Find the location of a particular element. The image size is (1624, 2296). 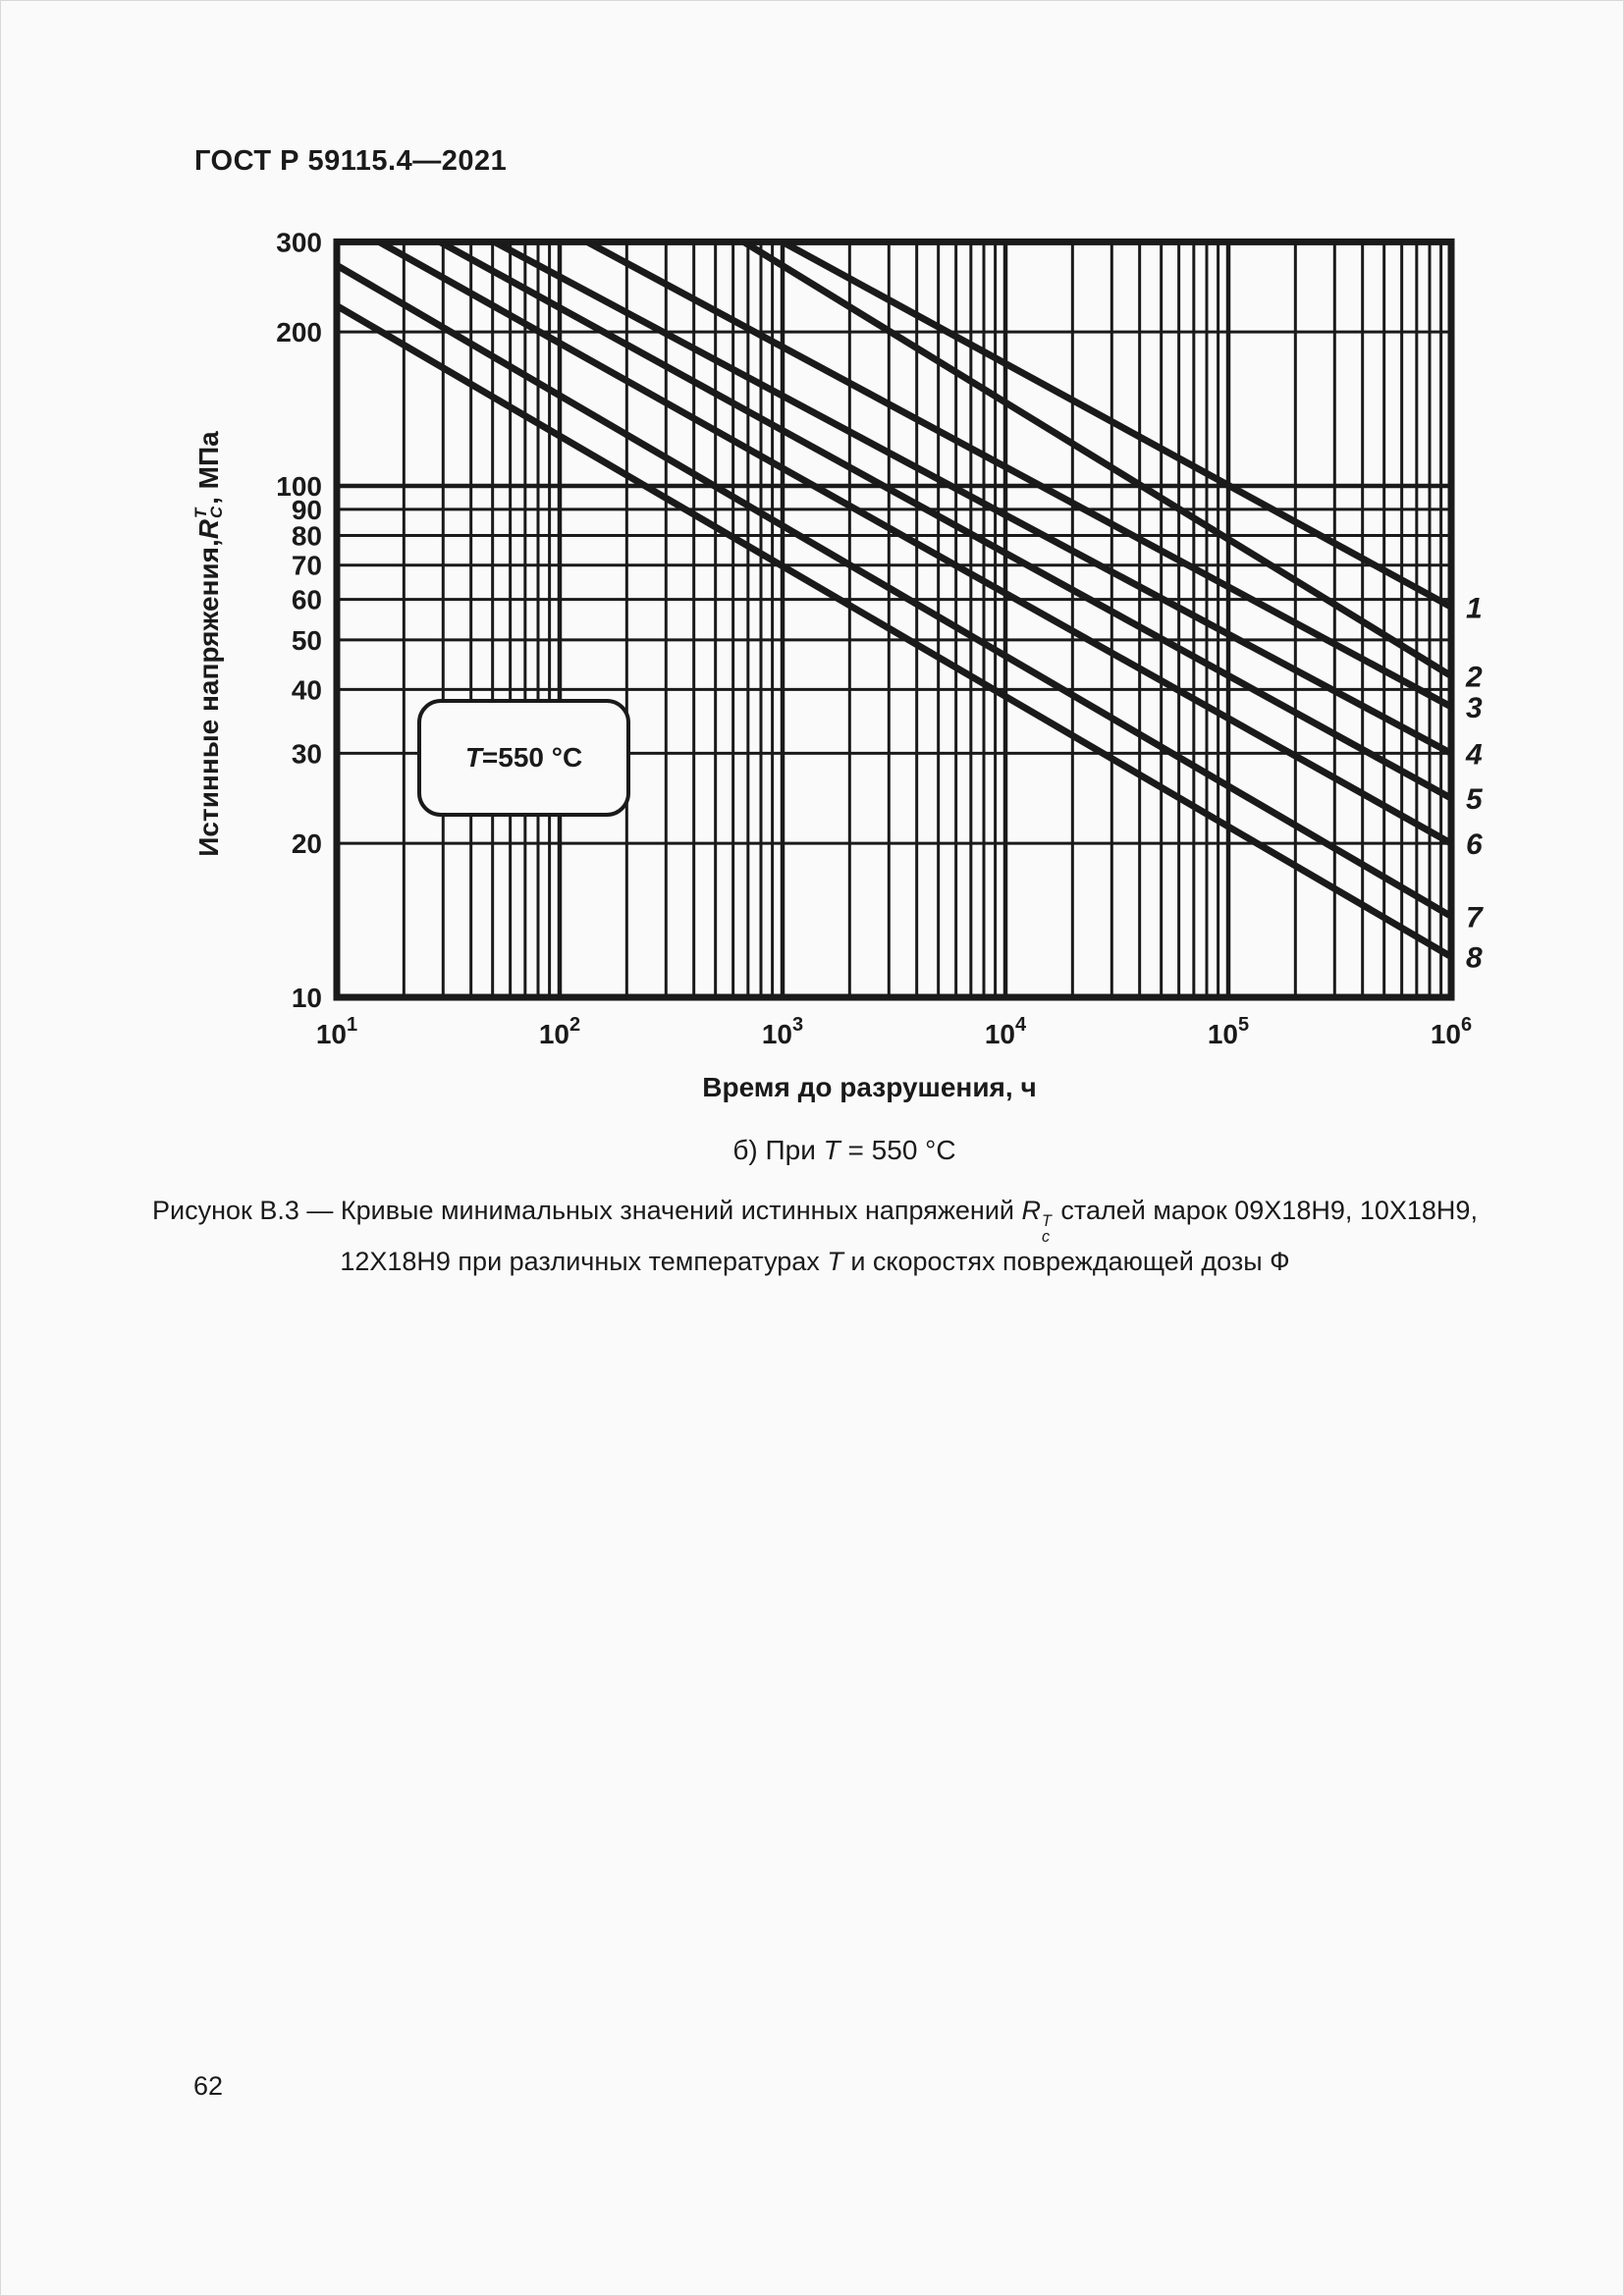

curve-label-6: 6 is located at coordinates (1474, 845).